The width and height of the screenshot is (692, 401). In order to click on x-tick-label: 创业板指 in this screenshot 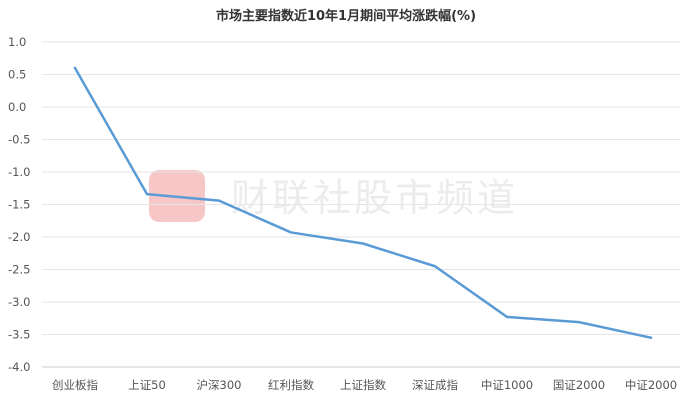, I will do `click(75, 385)`.